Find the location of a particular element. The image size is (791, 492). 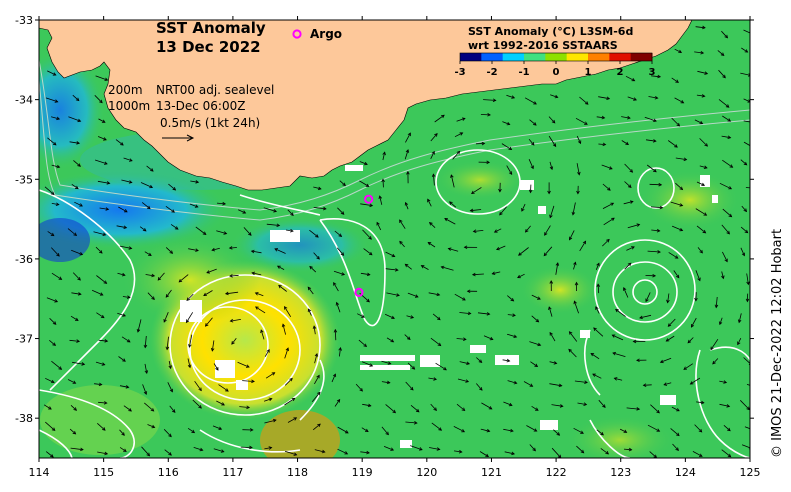

map-title-line1: SST Anomaly is located at coordinates (211, 28).